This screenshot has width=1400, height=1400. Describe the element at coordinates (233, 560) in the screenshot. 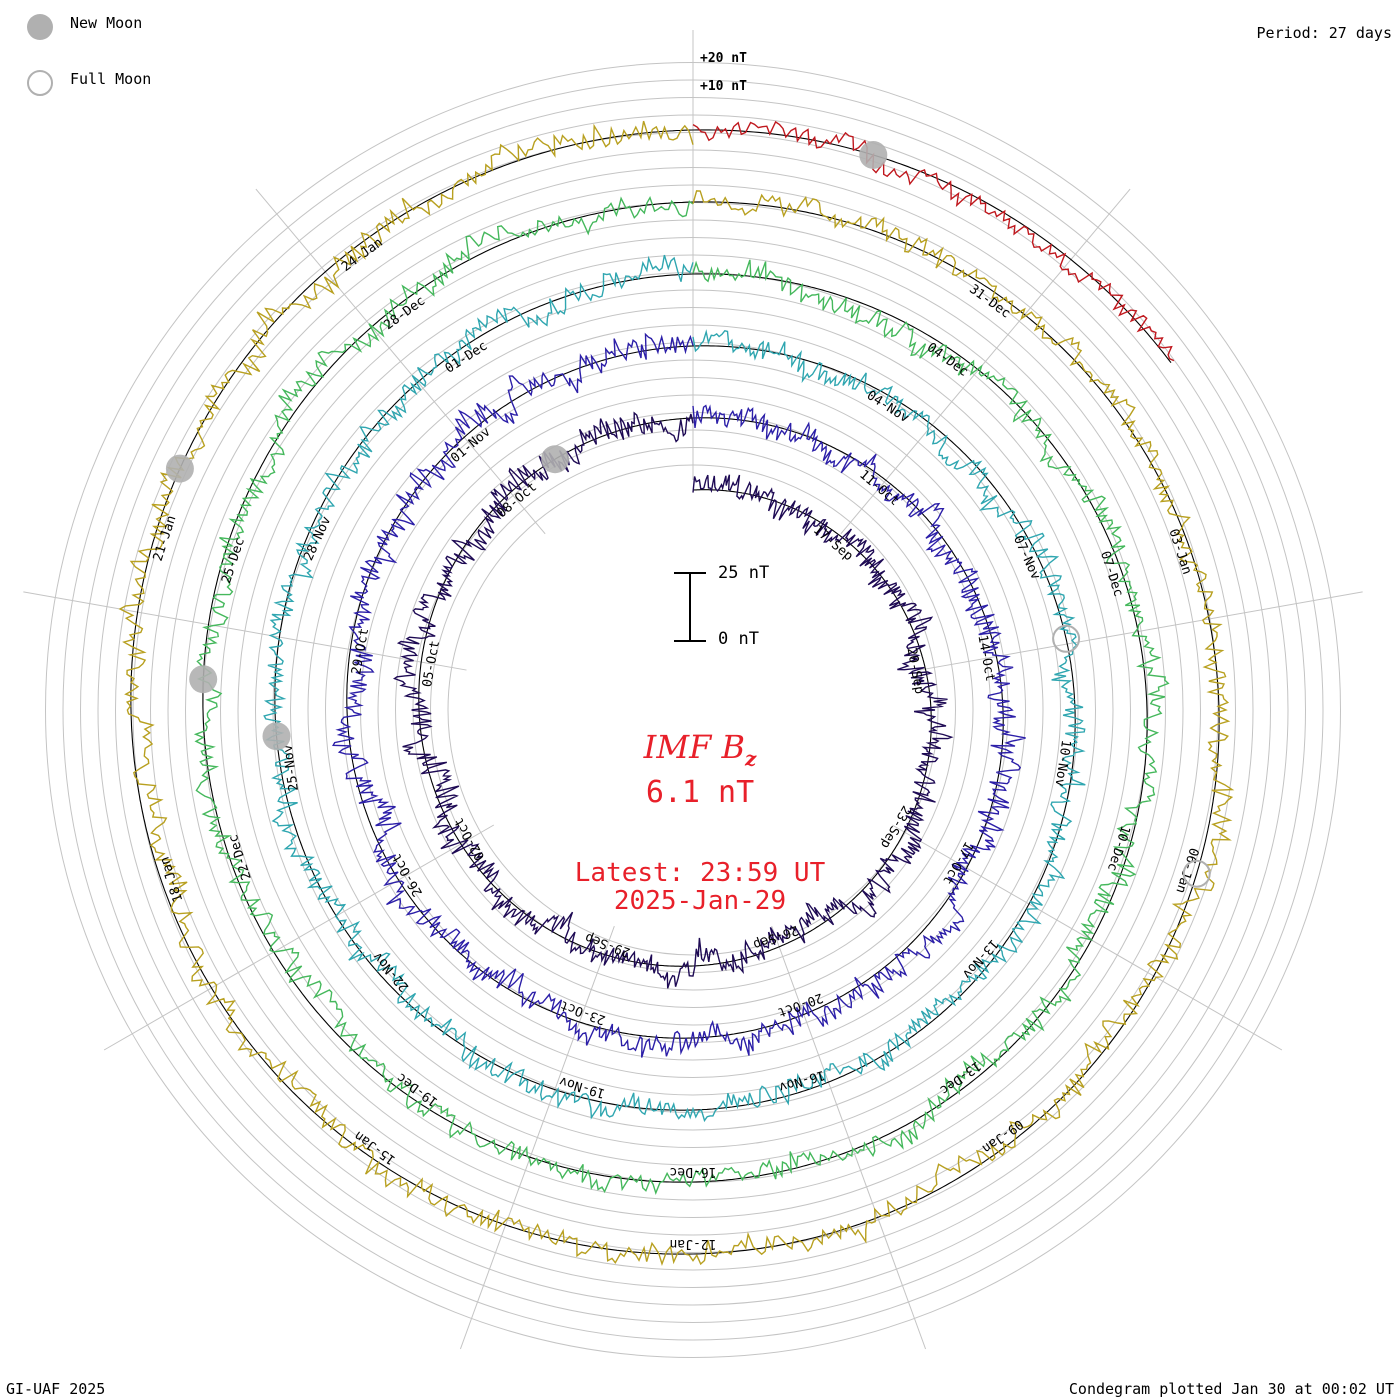

I see `date-label: 25-Dec` at that location.